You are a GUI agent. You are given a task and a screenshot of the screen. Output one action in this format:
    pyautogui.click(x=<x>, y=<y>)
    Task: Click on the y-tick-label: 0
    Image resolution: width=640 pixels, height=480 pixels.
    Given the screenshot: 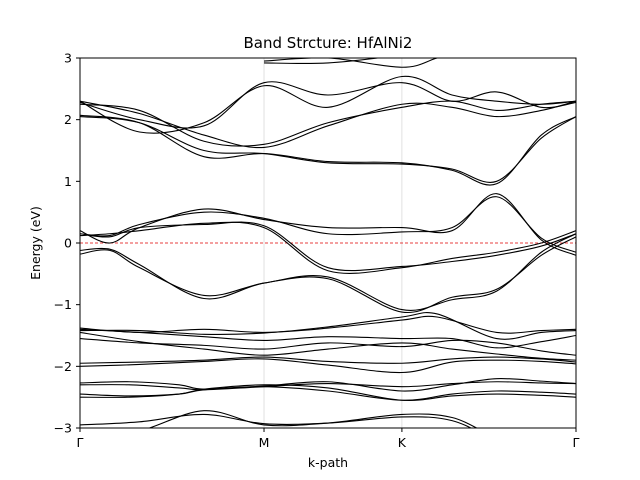 What is the action you would take?
    pyautogui.click(x=68, y=243)
    